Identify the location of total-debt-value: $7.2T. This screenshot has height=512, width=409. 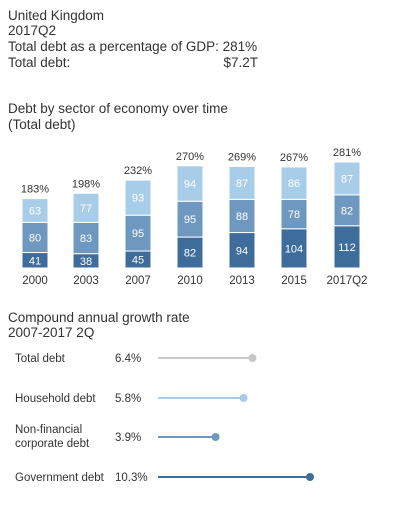
(240, 62).